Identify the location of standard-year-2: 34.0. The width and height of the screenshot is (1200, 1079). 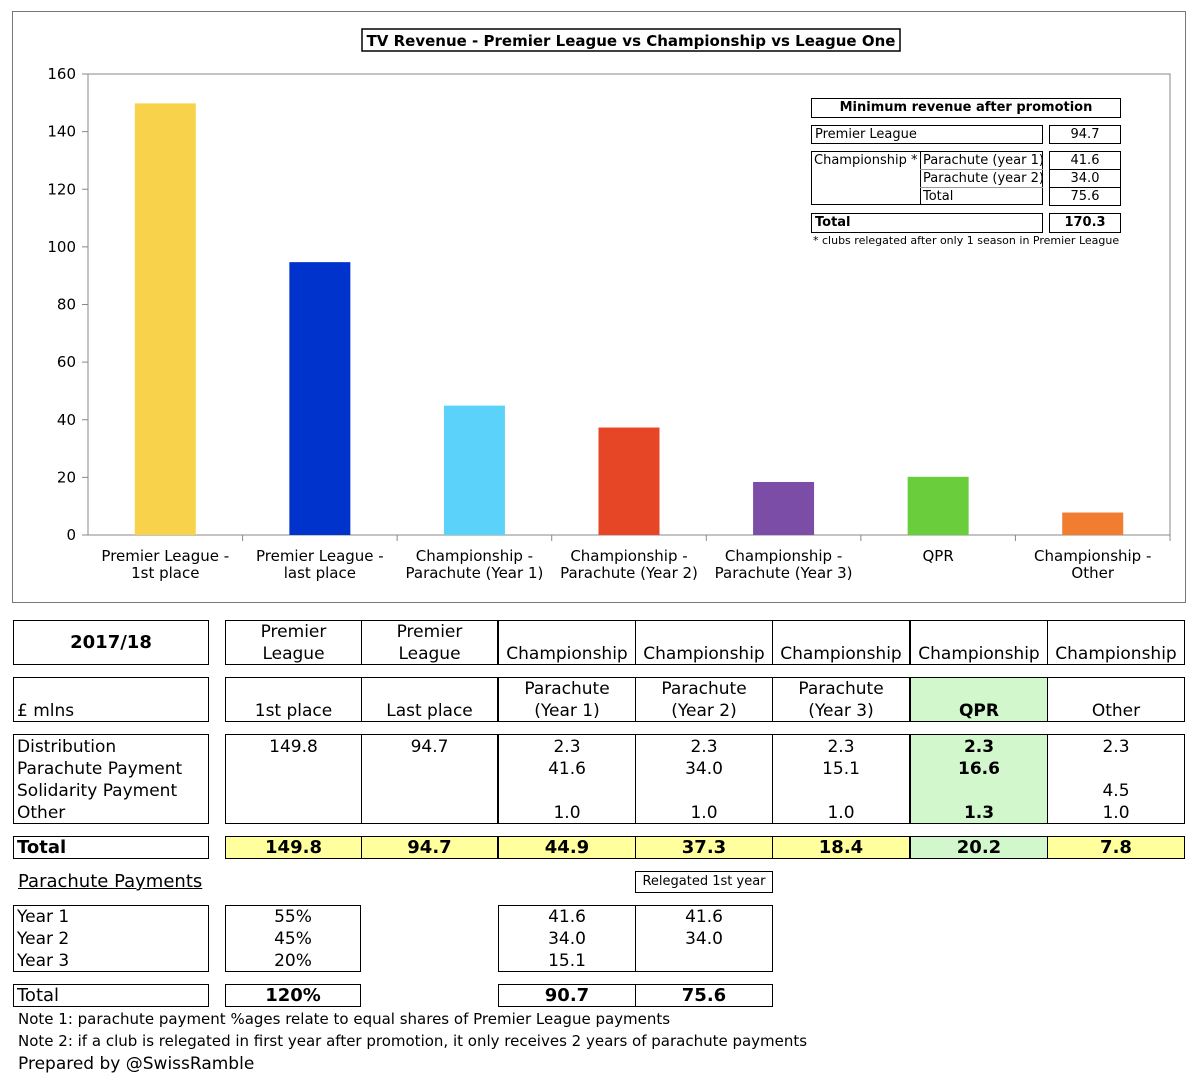
(567, 939).